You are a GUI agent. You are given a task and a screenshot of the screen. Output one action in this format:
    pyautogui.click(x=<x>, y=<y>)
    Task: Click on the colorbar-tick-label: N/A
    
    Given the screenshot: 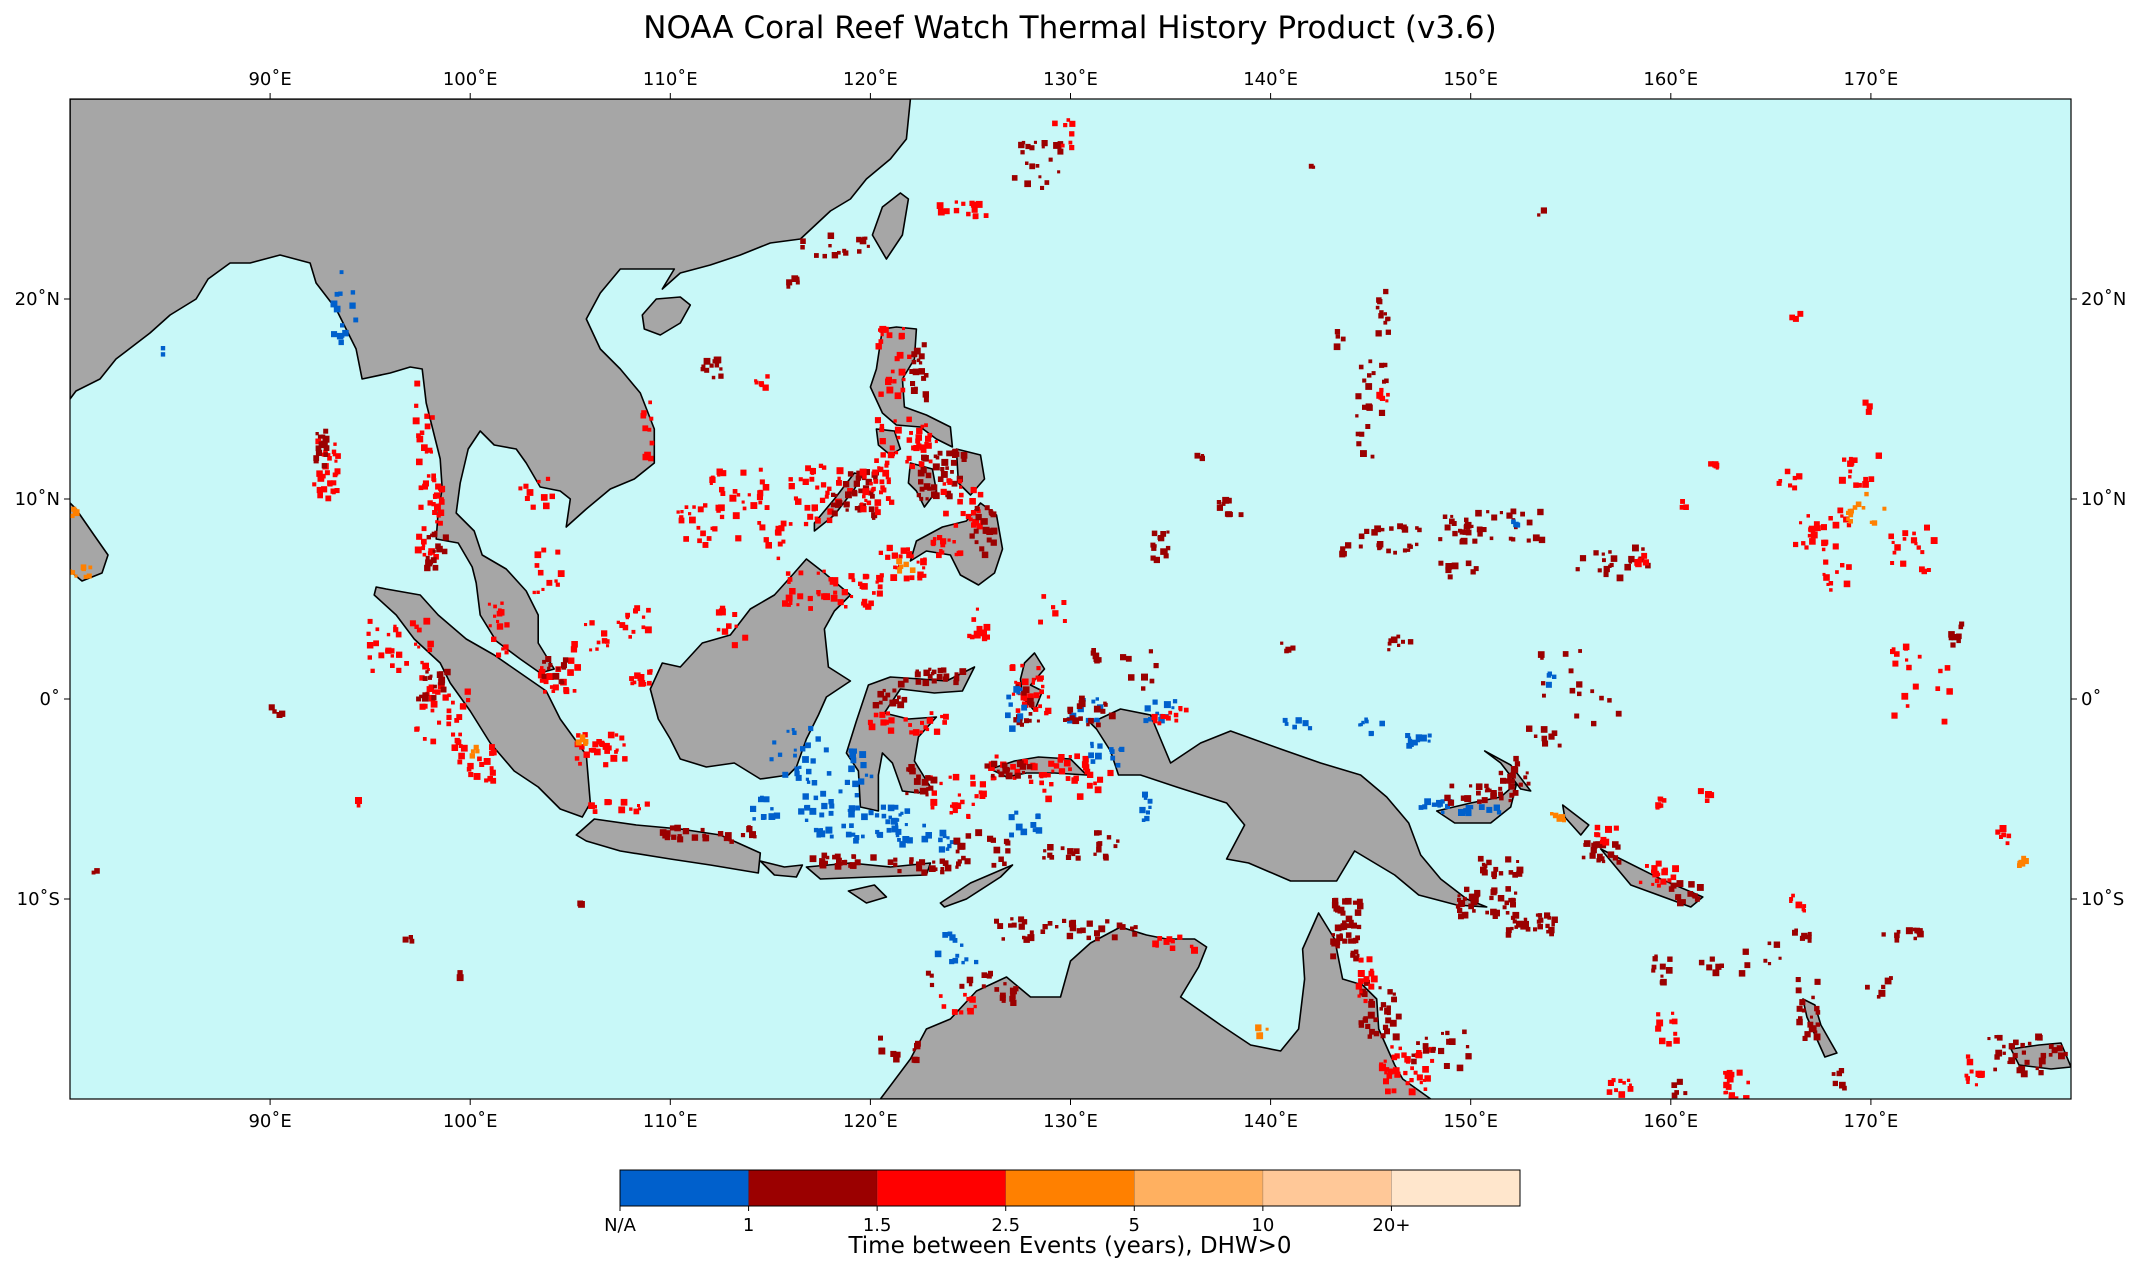 What is the action you would take?
    pyautogui.click(x=620, y=1225)
    